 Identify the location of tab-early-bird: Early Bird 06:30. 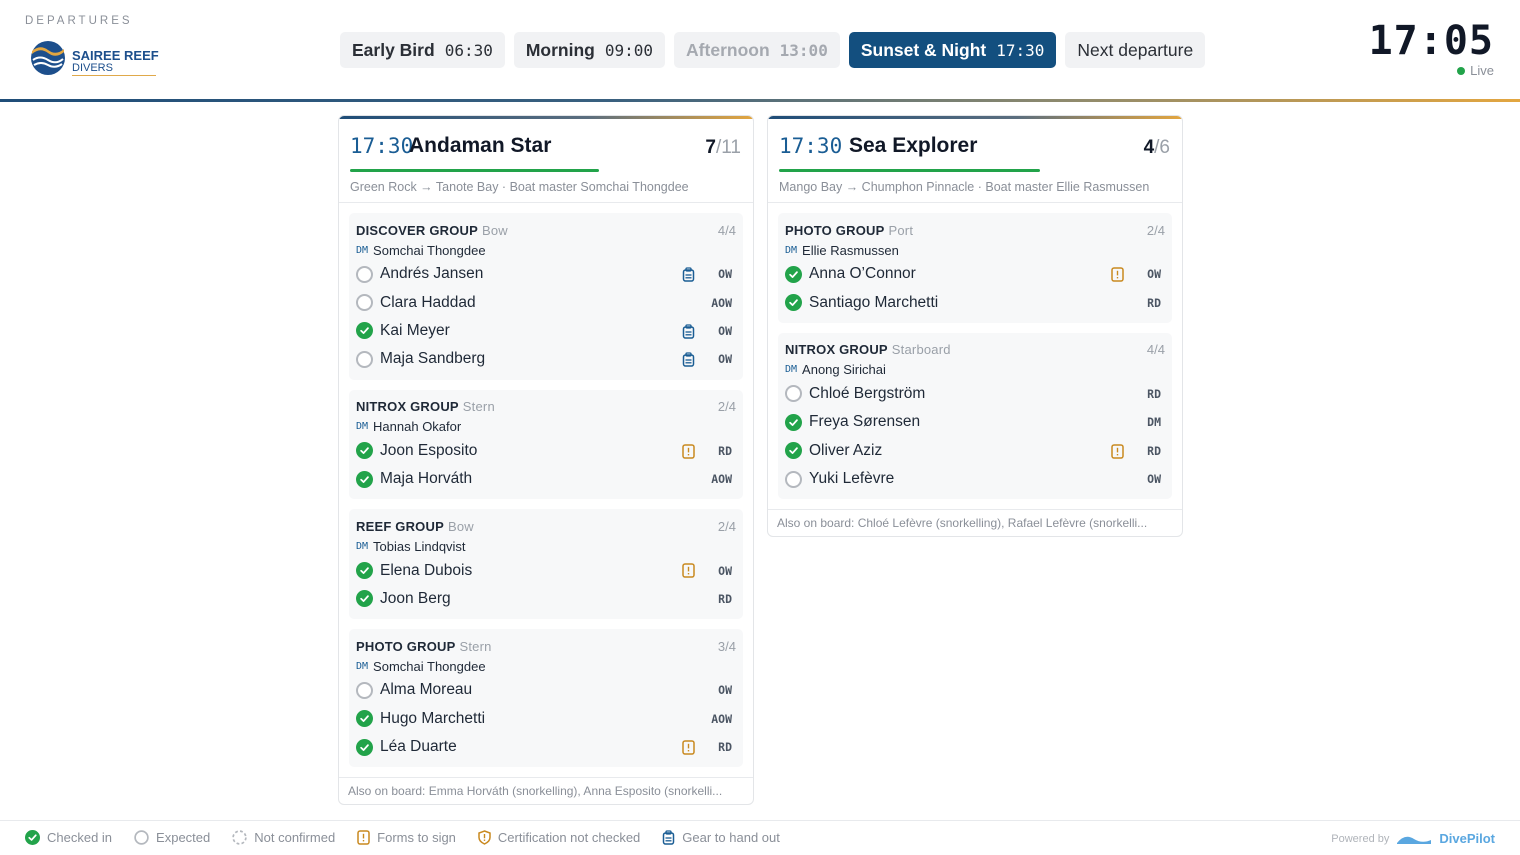
(422, 50).